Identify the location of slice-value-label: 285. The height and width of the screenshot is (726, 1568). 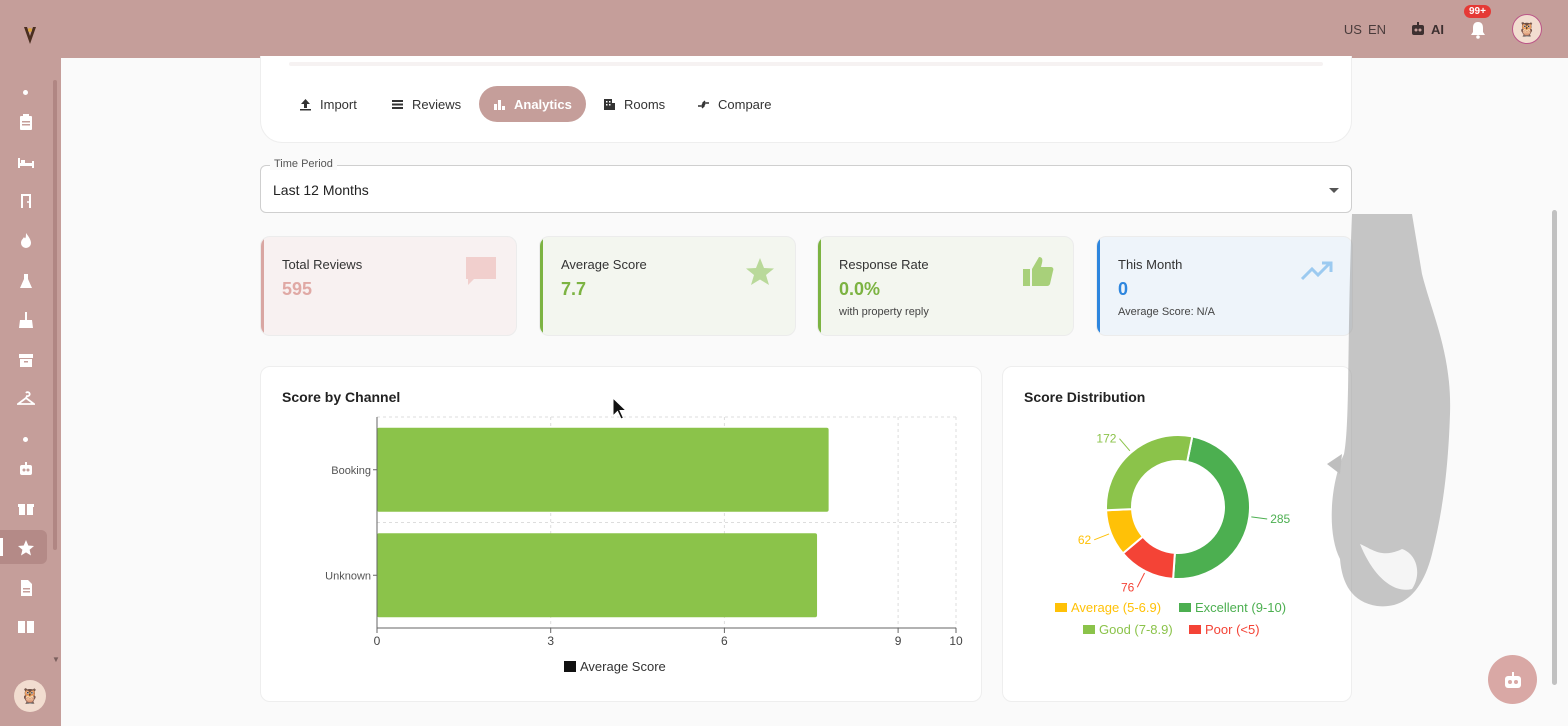
(1280, 519).